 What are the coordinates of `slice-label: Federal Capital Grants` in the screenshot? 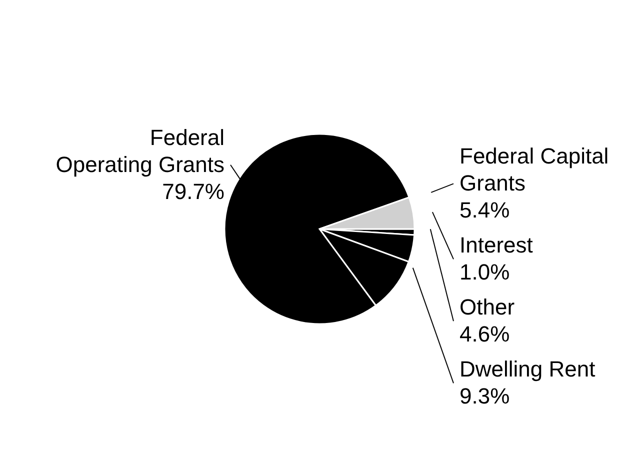 It's located at (534, 170).